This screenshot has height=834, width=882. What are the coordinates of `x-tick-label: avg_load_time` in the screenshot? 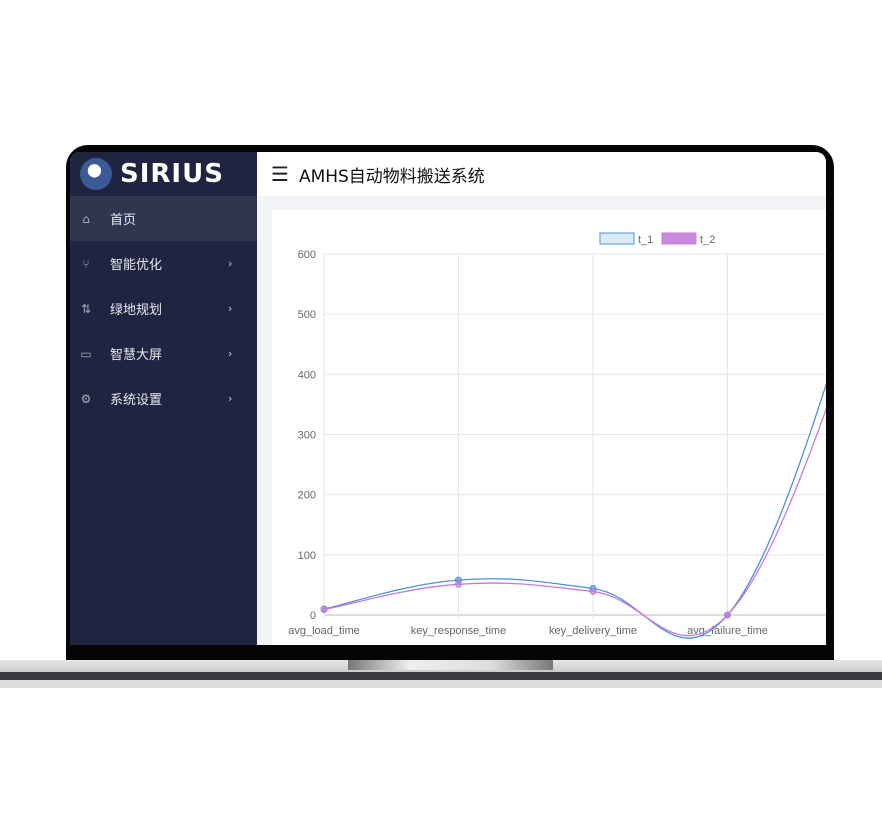 It's located at (324, 631).